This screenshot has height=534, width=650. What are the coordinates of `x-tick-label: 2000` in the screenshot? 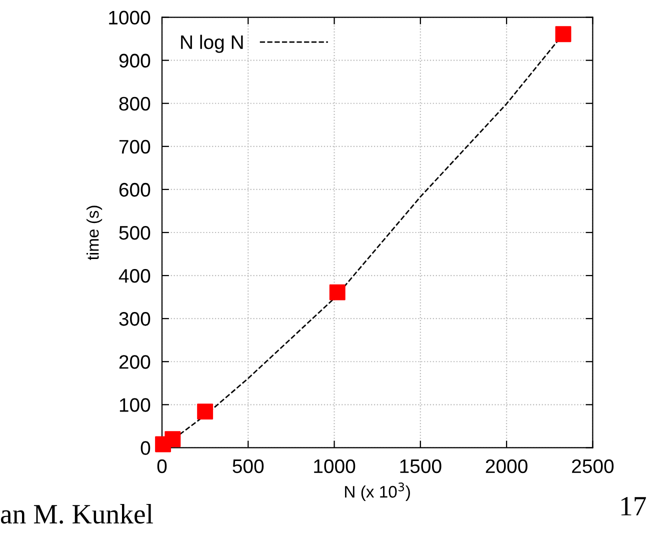 It's located at (507, 466).